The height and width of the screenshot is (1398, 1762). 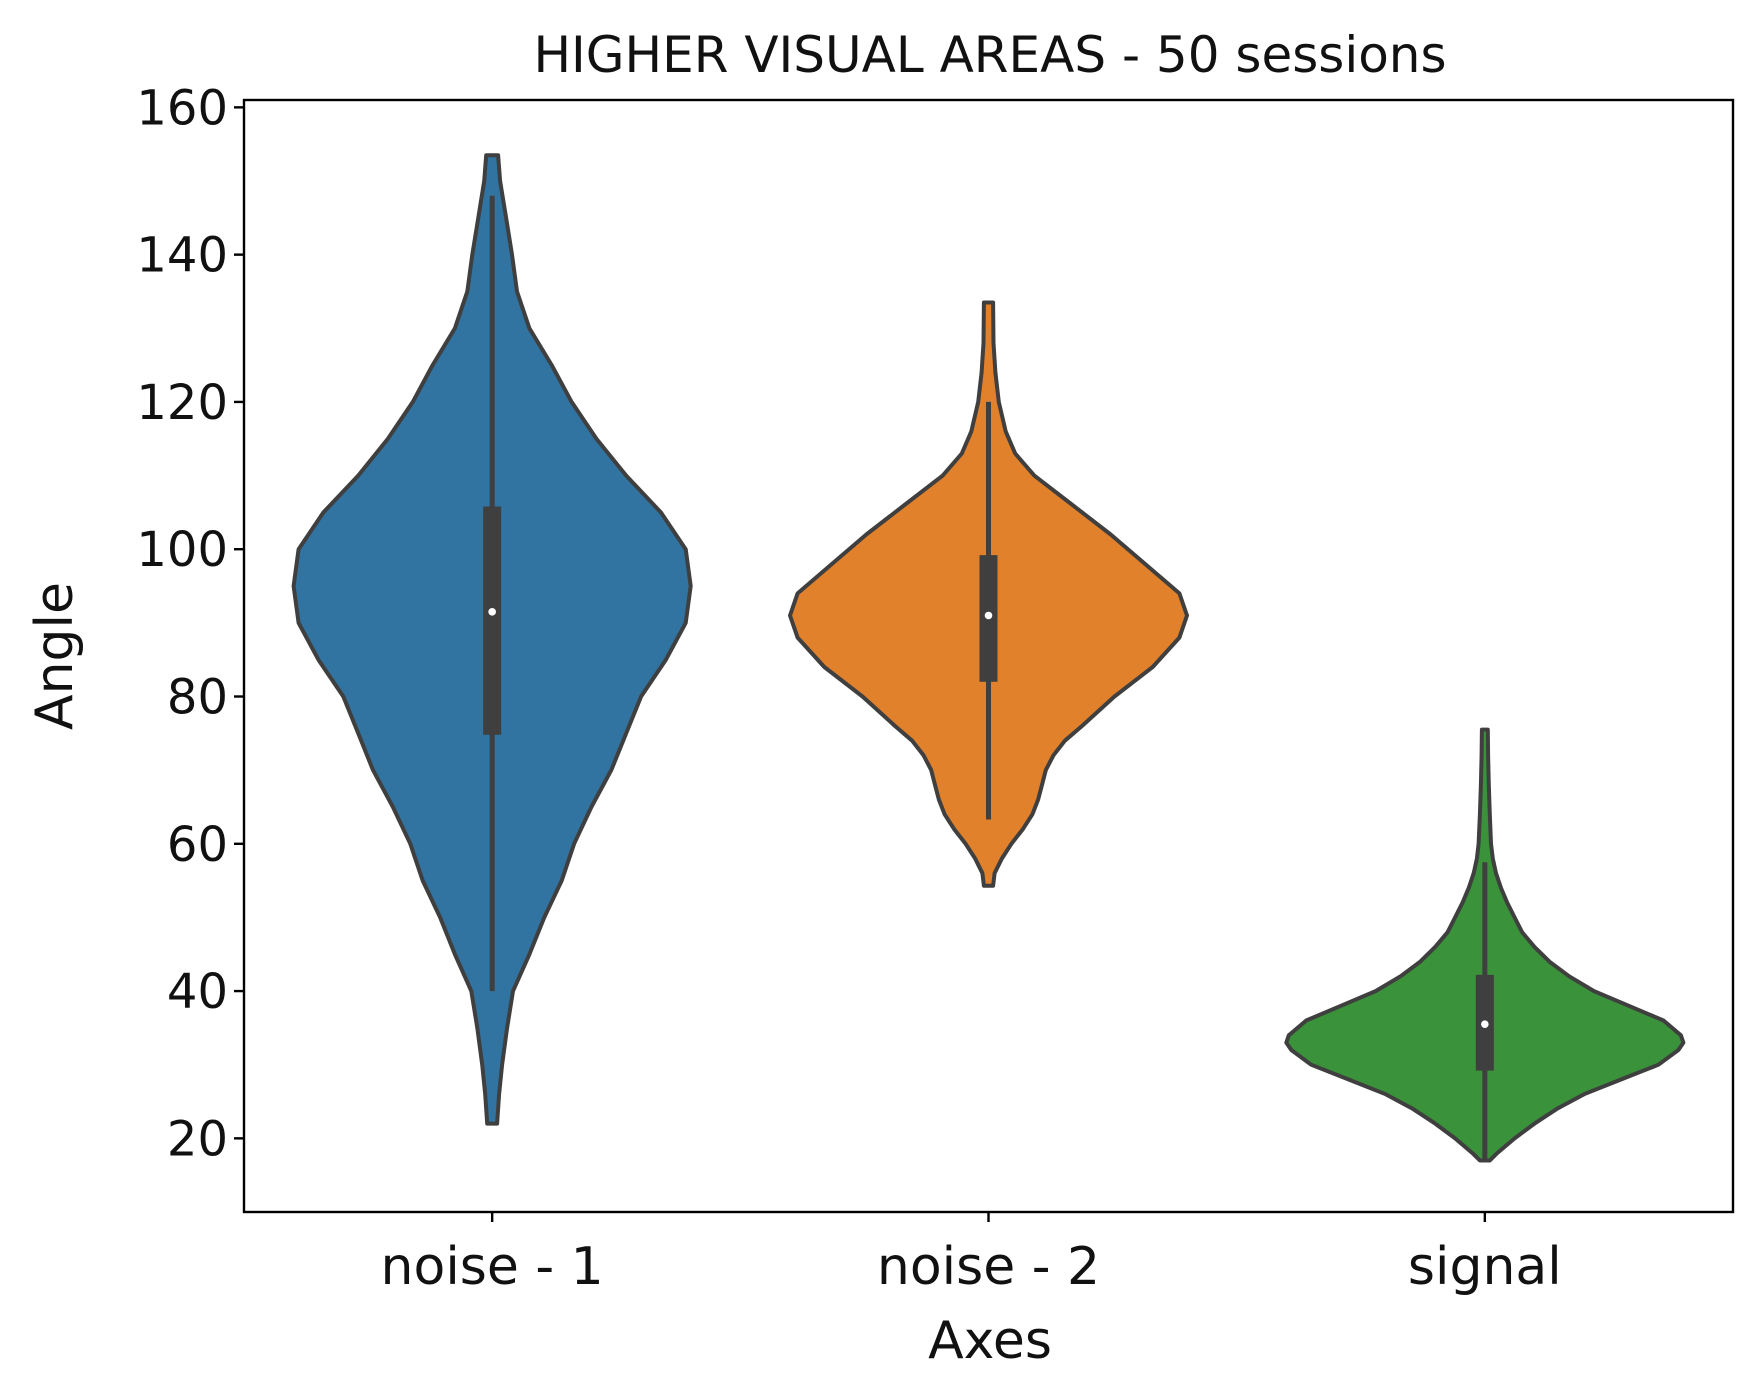 I want to click on x-axis: noise - 1 noise - 2 signal, so click(x=971, y=1254).